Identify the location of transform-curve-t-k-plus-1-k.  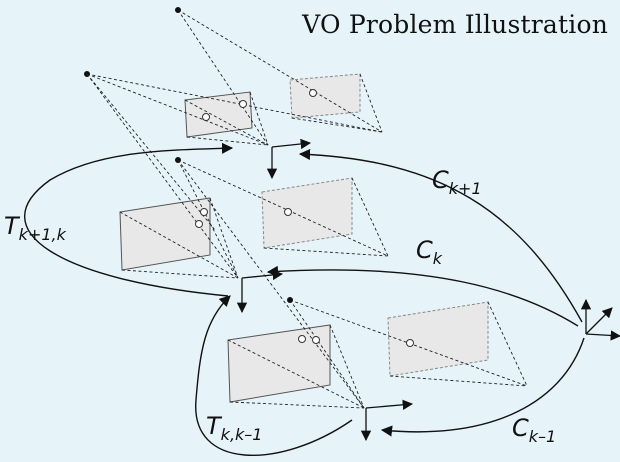
(129, 219).